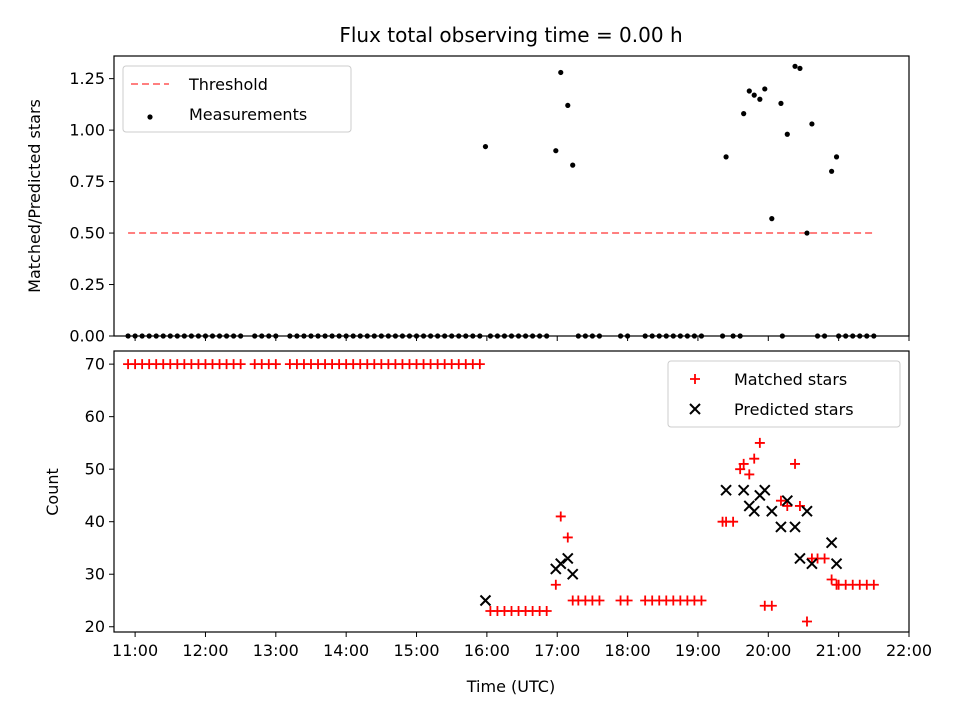 The height and width of the screenshot is (720, 960). What do you see at coordinates (276, 650) in the screenshot?
I see `x-tick-label: 13:00` at bounding box center [276, 650].